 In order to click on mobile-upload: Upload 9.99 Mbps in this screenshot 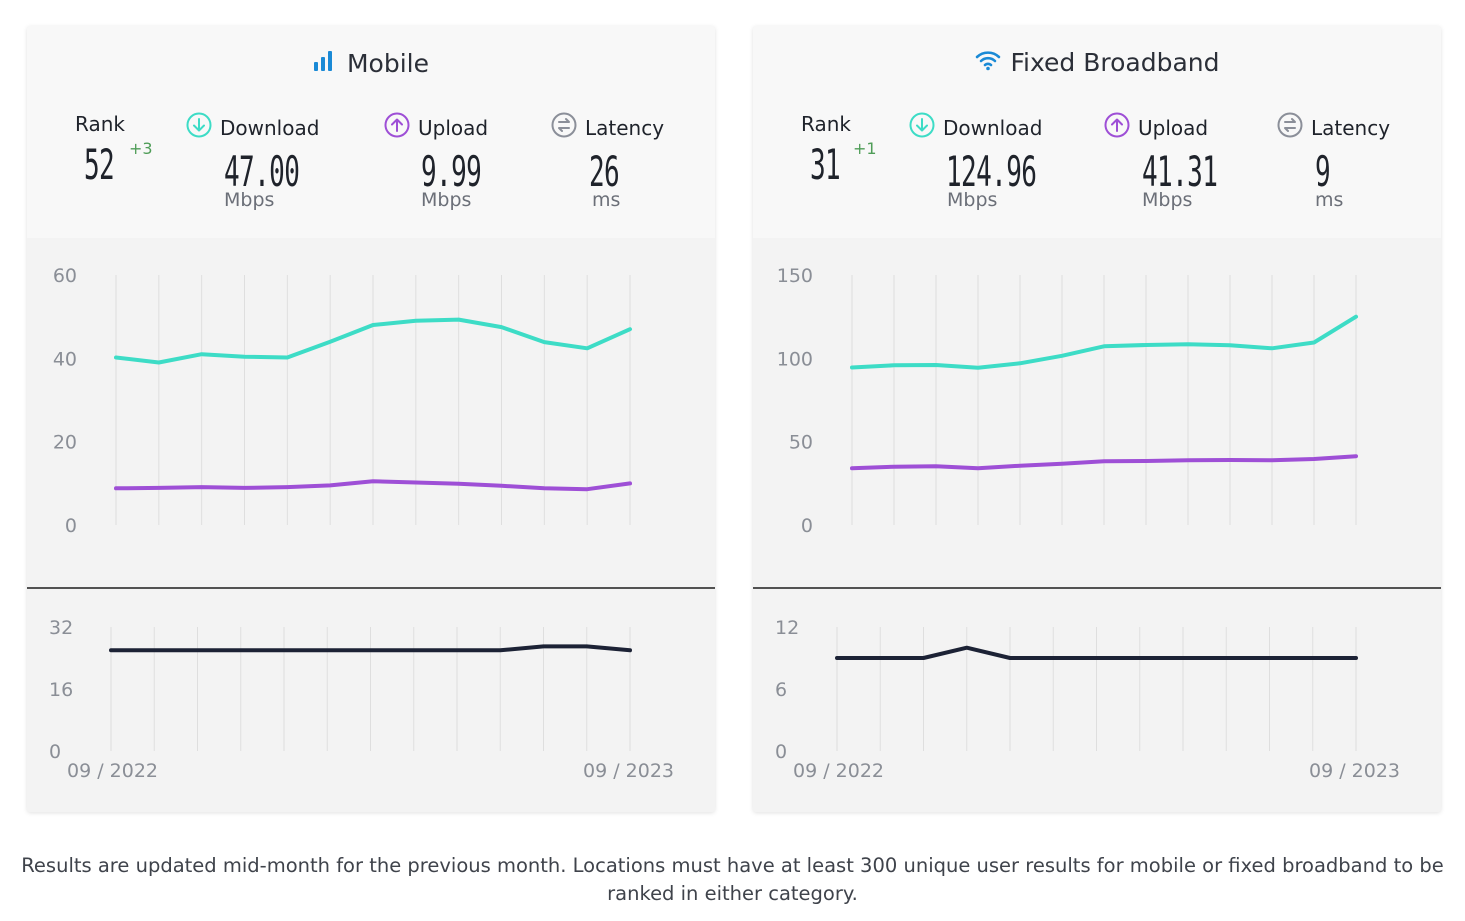, I will do `click(451, 161)`.